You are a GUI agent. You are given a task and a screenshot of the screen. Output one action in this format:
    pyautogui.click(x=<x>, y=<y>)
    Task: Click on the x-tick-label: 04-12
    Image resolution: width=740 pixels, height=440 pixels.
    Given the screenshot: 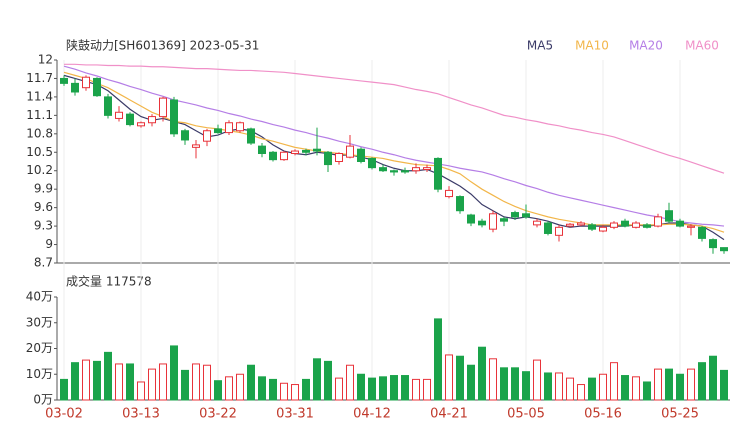 What is the action you would take?
    pyautogui.click(x=372, y=414)
    